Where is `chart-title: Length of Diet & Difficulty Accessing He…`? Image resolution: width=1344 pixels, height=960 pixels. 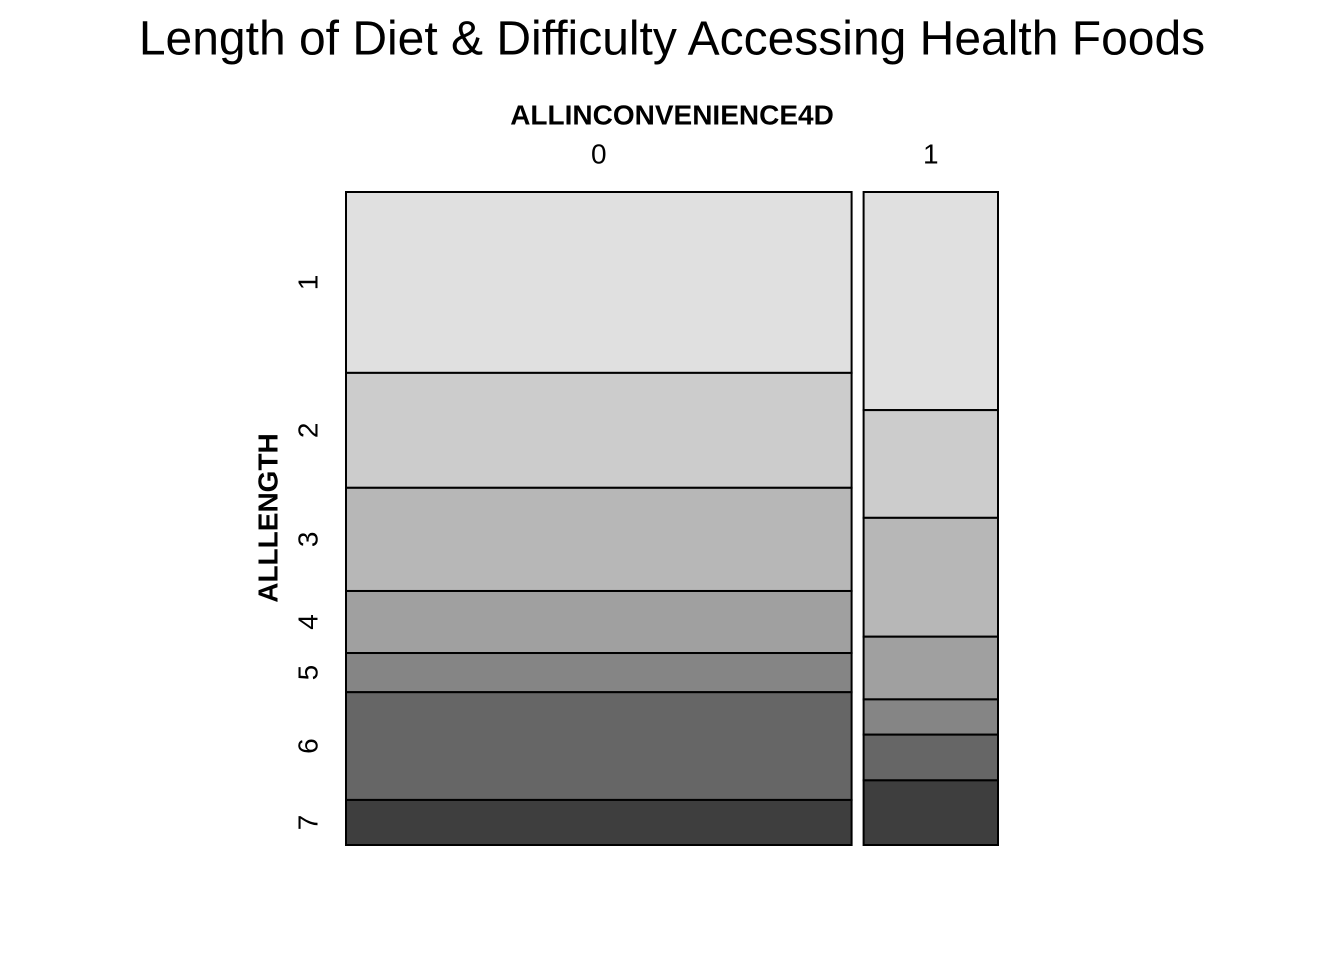 chart-title: Length of Diet & Difficulty Accessing He… is located at coordinates (672, 39).